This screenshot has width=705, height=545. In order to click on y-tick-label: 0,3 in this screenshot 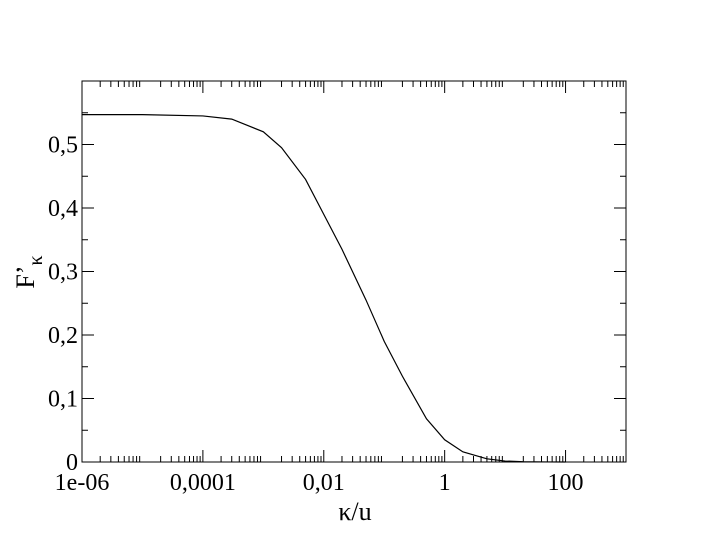, I will do `click(63, 273)`.